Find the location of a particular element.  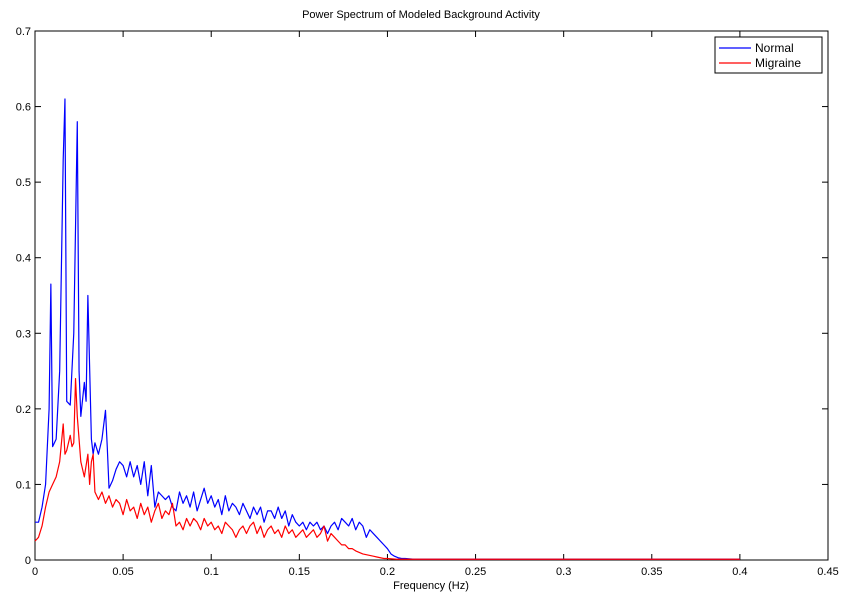

y-tick-label: 0.4 is located at coordinates (23, 259).